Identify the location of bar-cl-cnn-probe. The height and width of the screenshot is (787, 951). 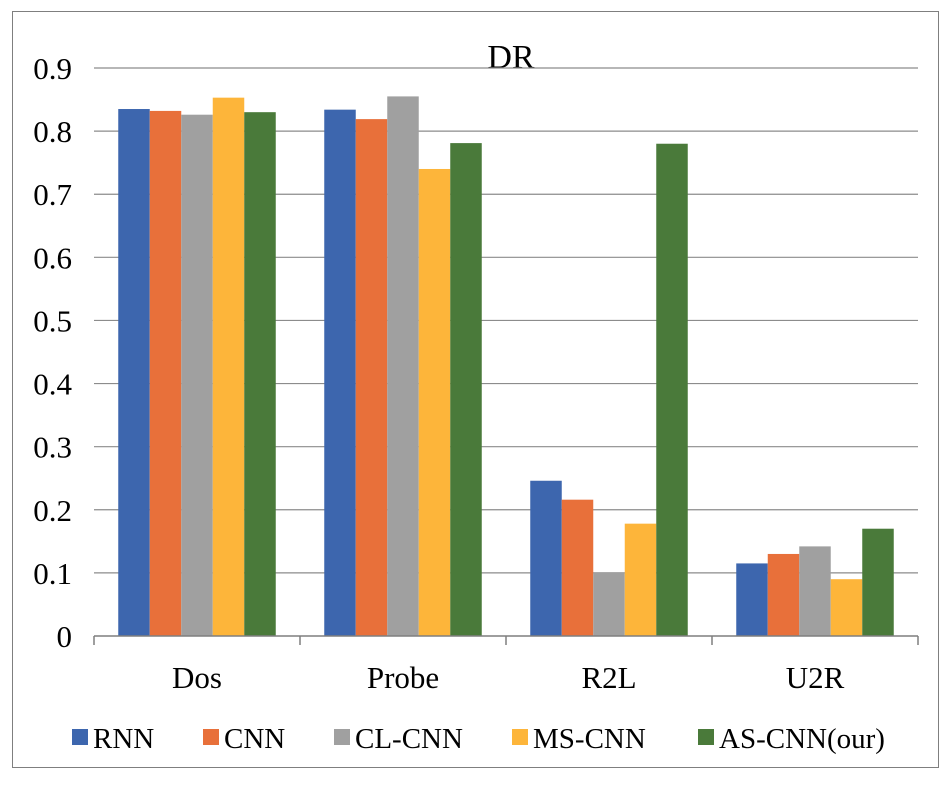
(403, 366).